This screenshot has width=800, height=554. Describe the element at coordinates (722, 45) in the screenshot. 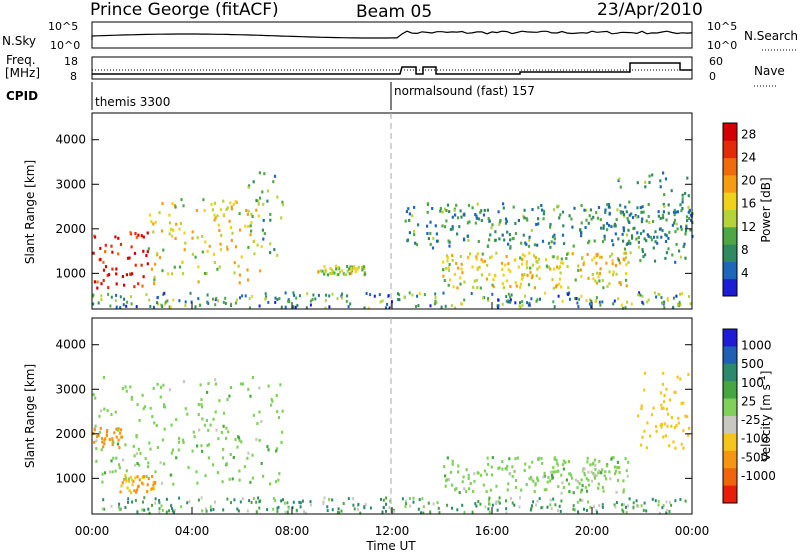

I see `nsky-tick-bottom-right: 10^0` at that location.